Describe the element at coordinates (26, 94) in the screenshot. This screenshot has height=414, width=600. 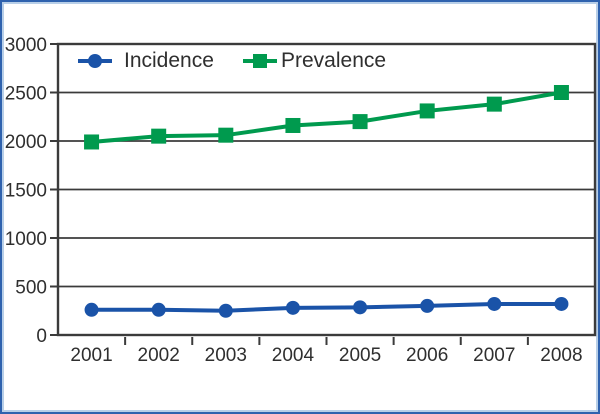
I see `y-axis-label: 2500` at that location.